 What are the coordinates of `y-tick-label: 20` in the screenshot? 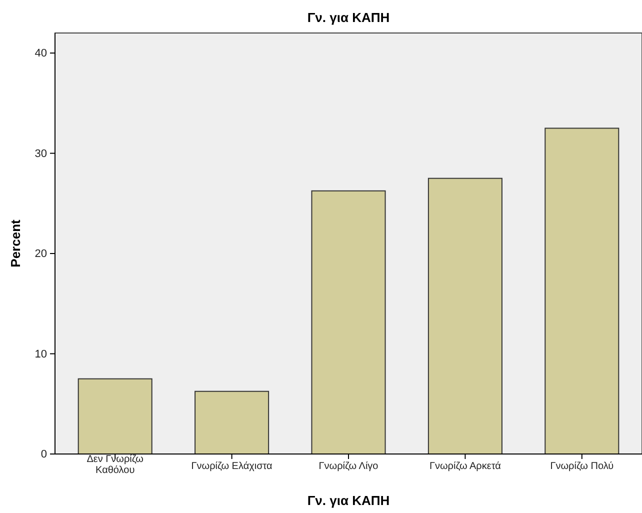 It's located at (40, 254).